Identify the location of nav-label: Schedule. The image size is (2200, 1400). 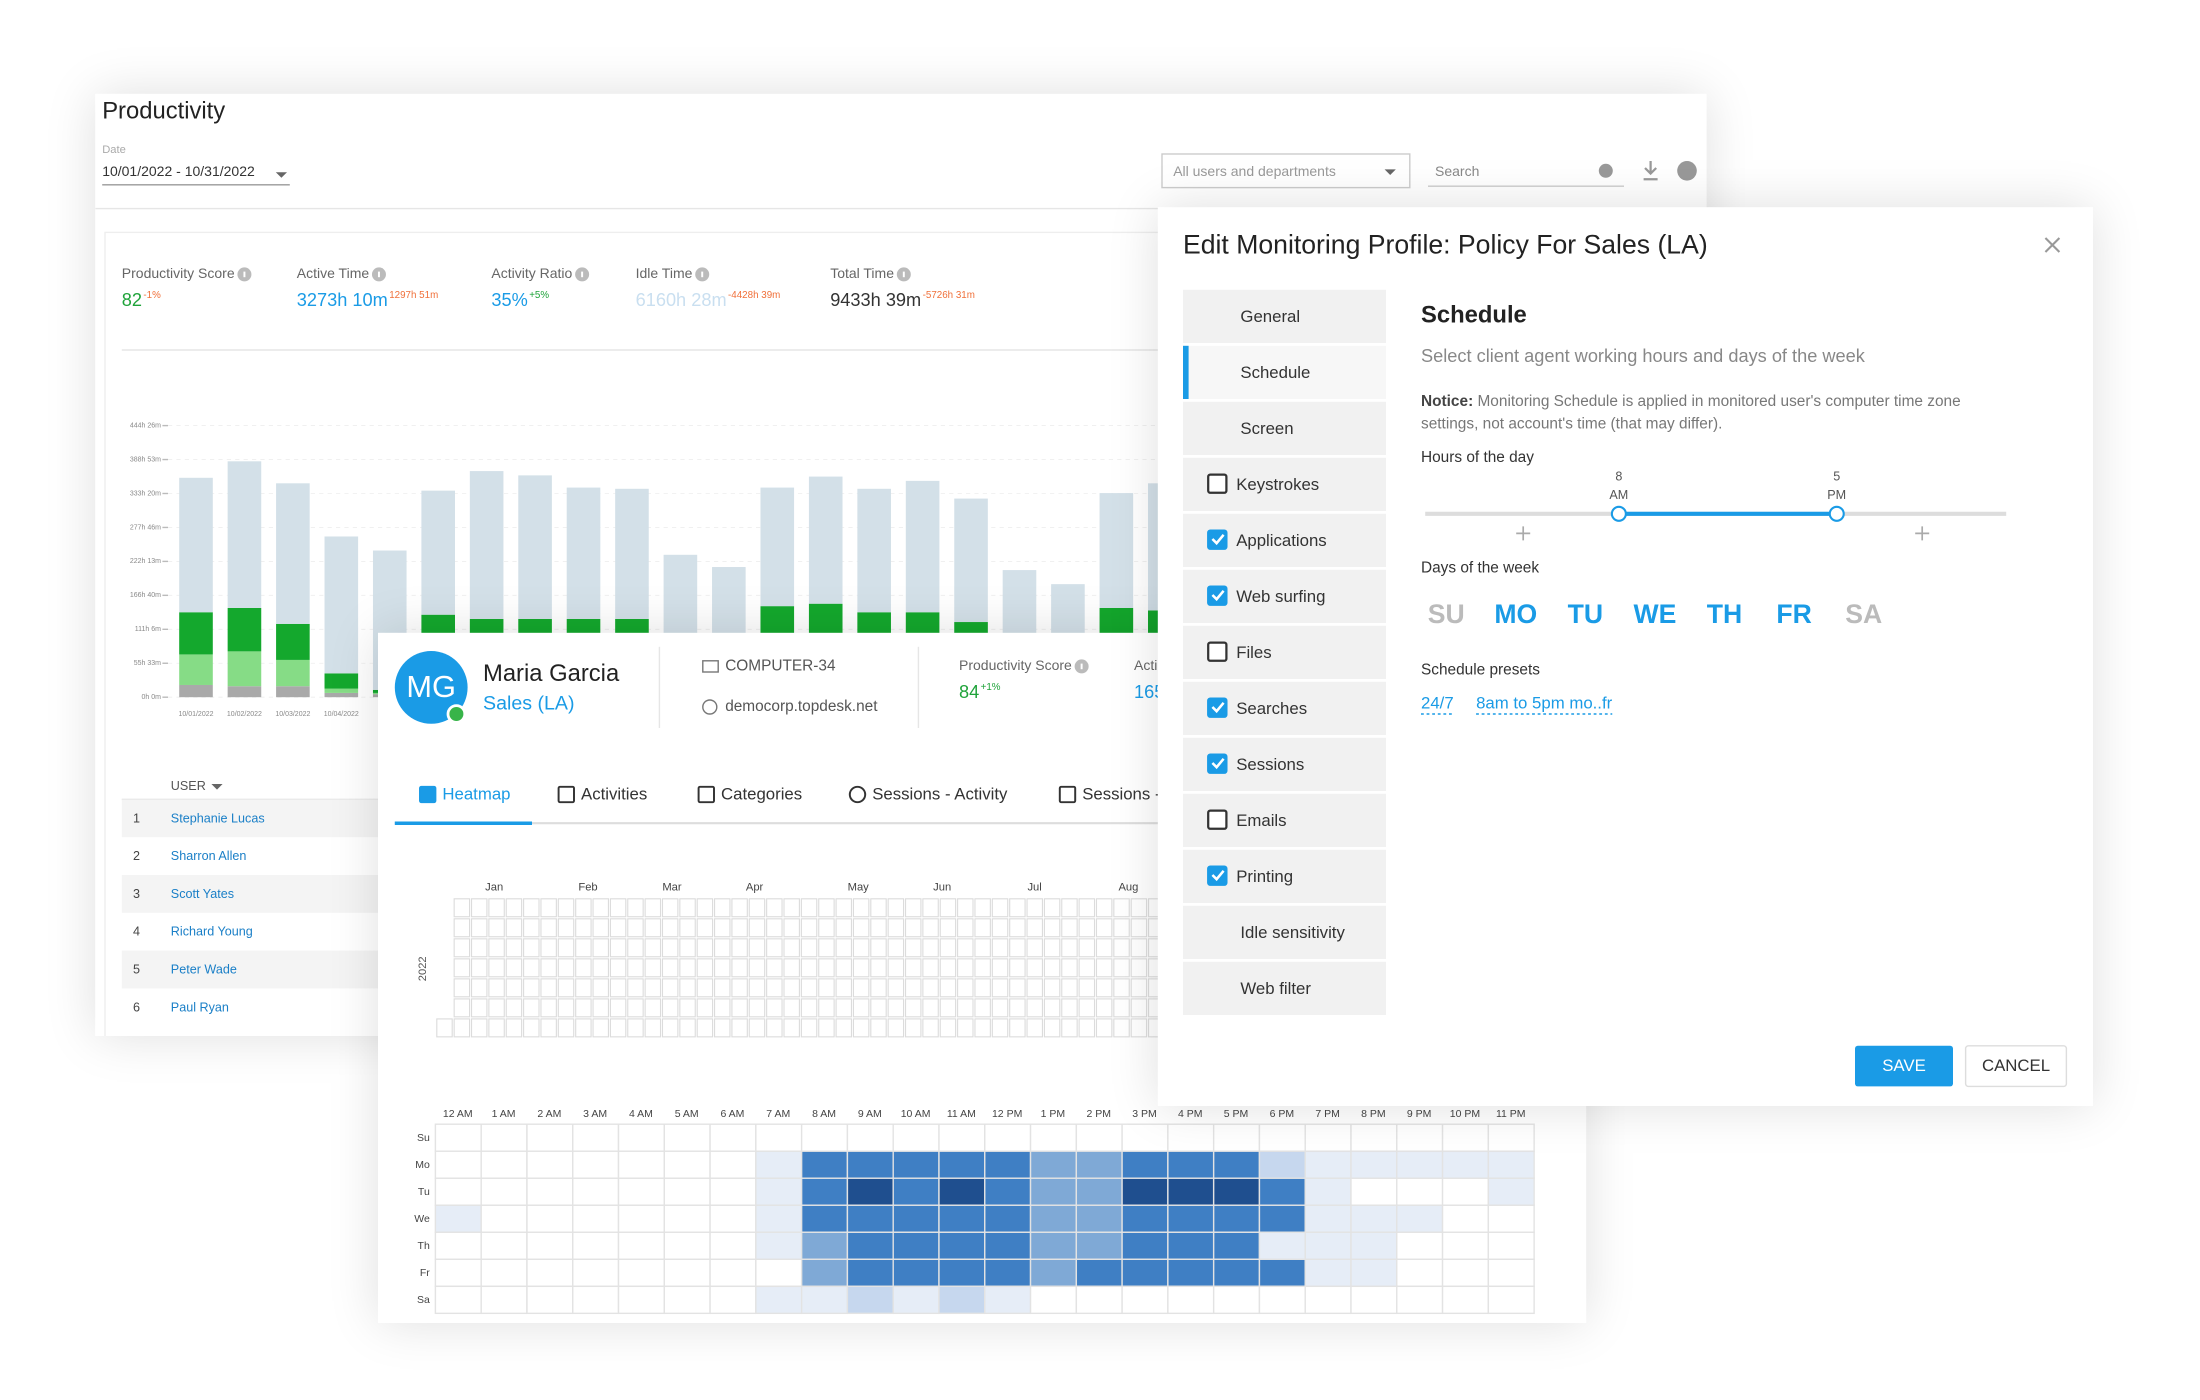
(1275, 372).